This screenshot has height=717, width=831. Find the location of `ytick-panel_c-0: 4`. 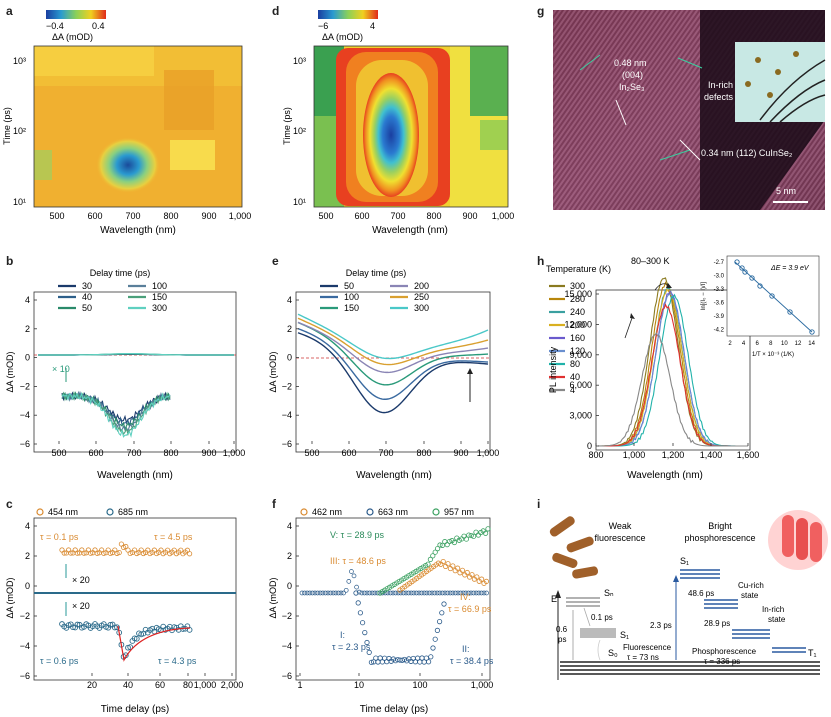

ytick-panel_c-0: 4 is located at coordinates (27, 526).